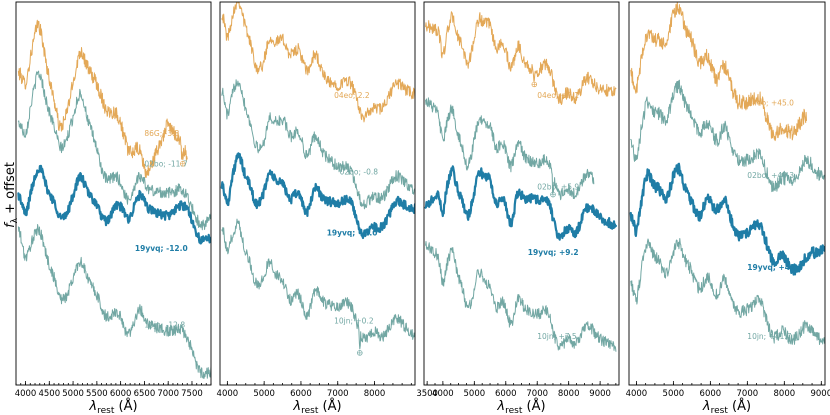  I want to click on series-label: 10jn; -12.8, so click(164, 325).